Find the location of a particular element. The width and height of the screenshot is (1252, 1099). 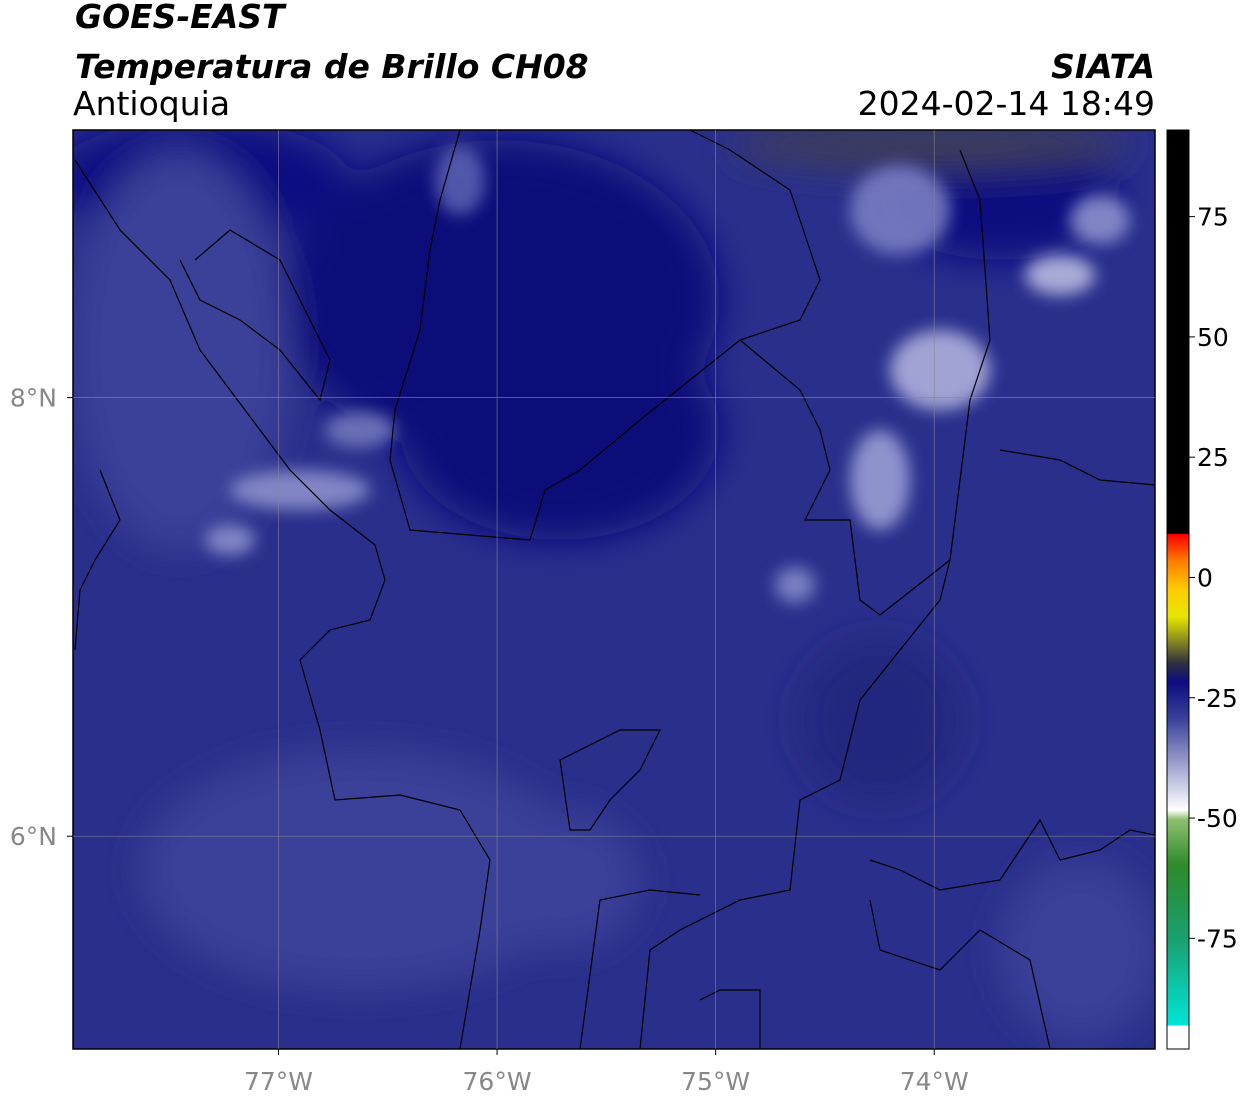

x-tick-label: 74°W is located at coordinates (934, 1081).